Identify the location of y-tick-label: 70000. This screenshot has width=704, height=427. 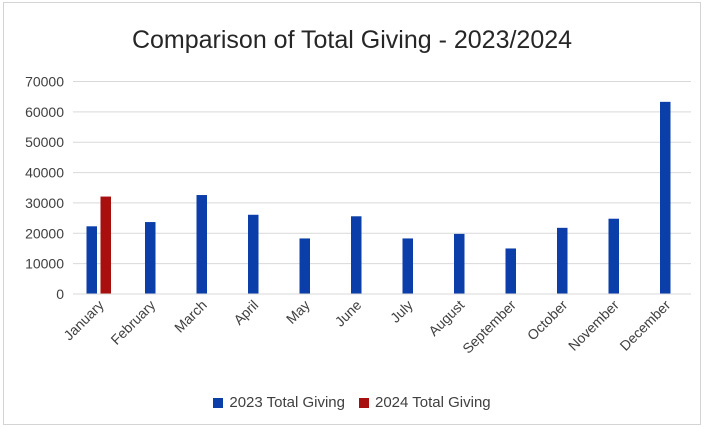
(44, 82).